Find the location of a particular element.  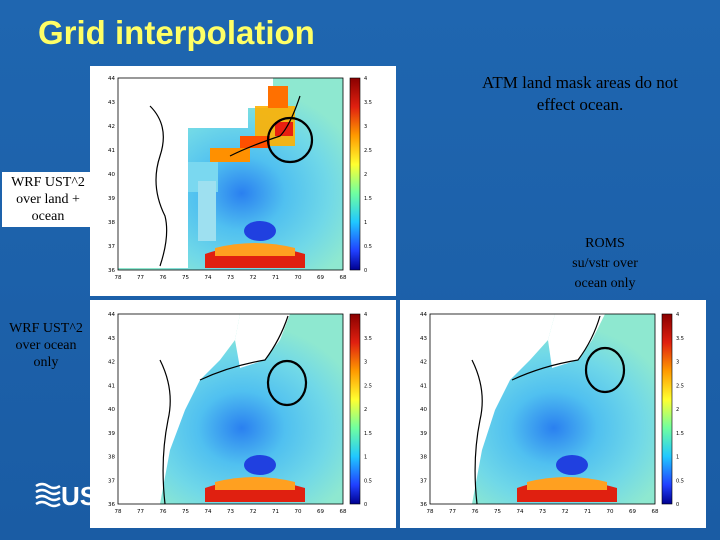

label-wrf-ocean-line3: only is located at coordinates (46, 362).